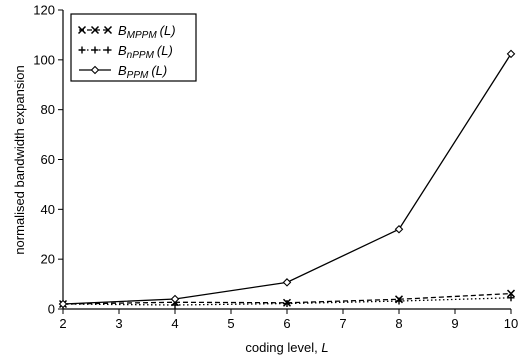  Describe the element at coordinates (51, 309) in the screenshot. I see `y-tick-label: 0` at that location.